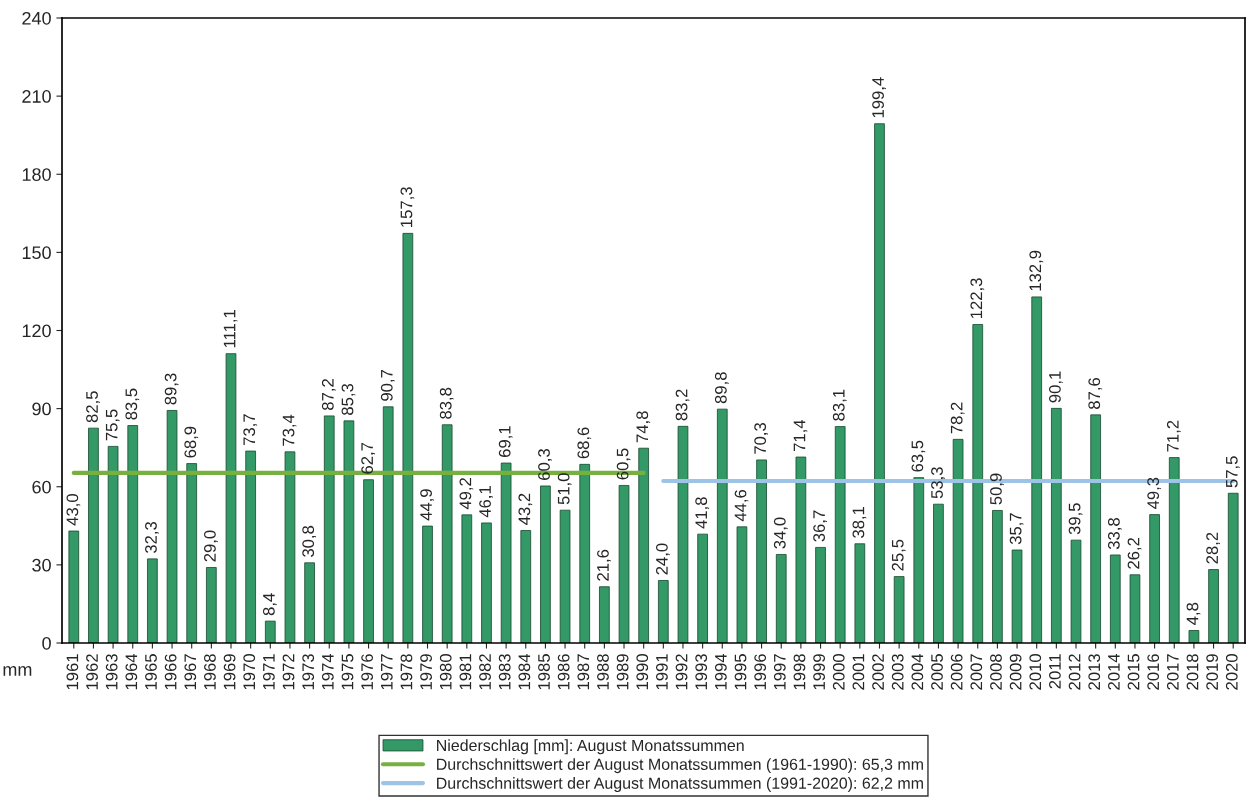 The height and width of the screenshot is (803, 1252). Describe the element at coordinates (563, 672) in the screenshot. I see `x-tick-label: 1986` at that location.